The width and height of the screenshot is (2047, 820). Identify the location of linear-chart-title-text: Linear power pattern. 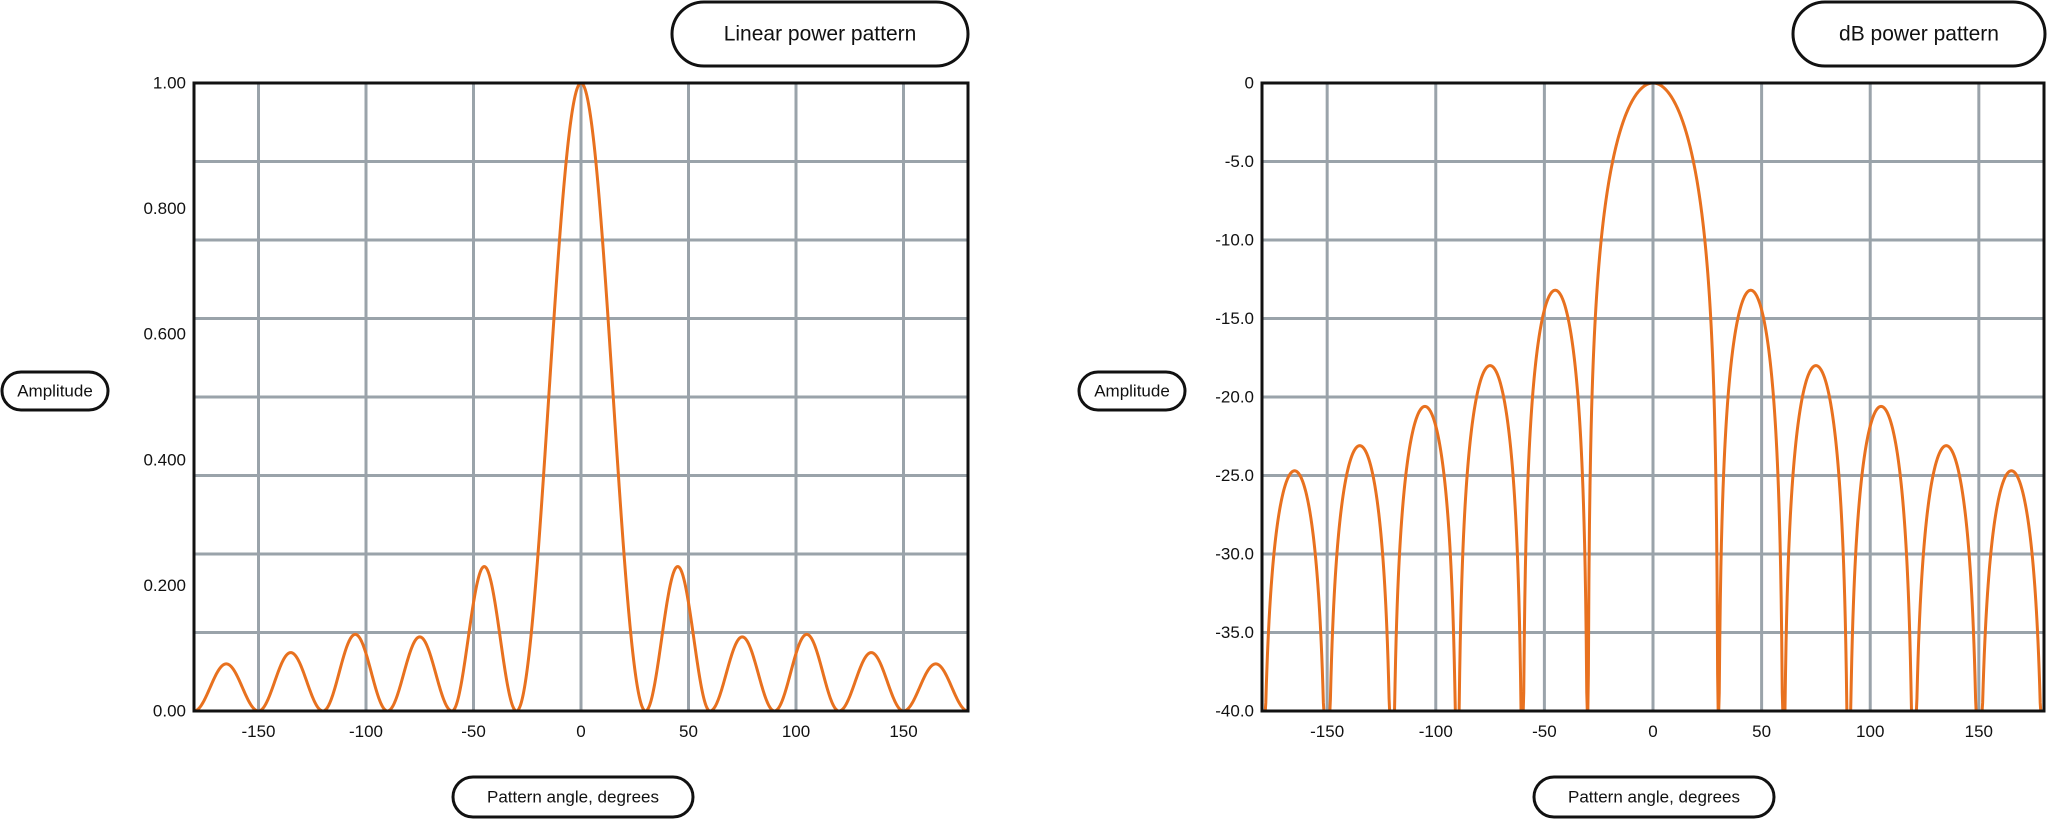
(820, 34).